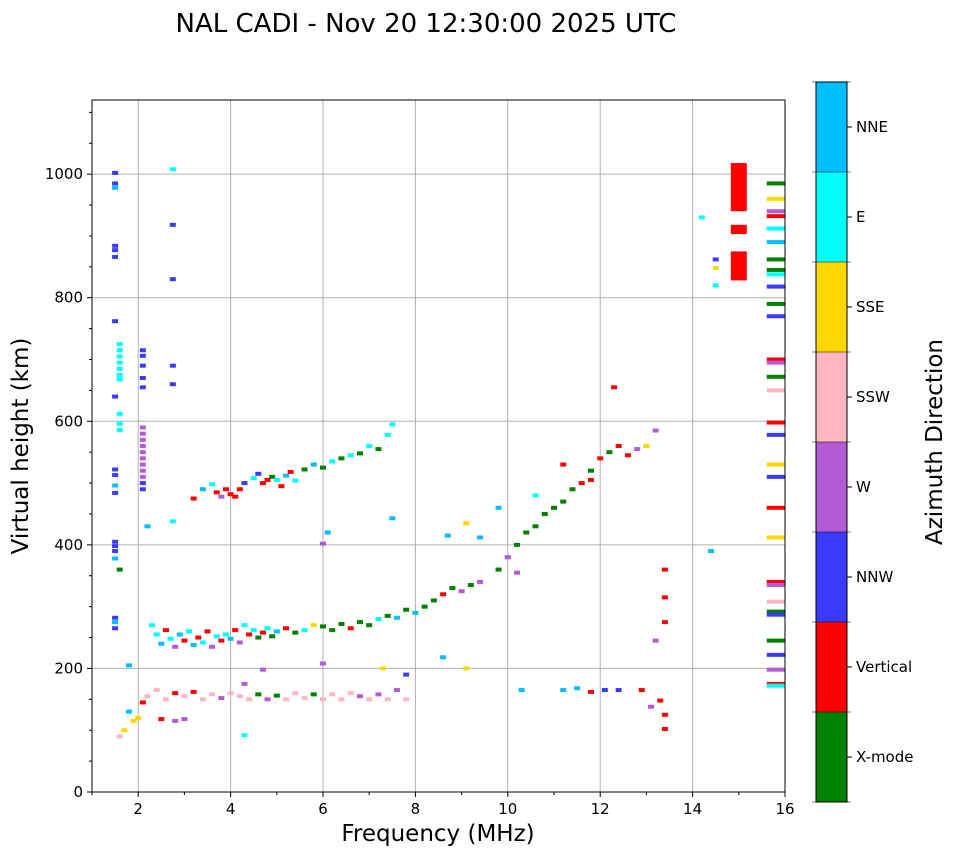 Image resolution: width=958 pixels, height=857 pixels. What do you see at coordinates (873, 397) in the screenshot?
I see `colorbar-label-ssw: SSW` at bounding box center [873, 397].